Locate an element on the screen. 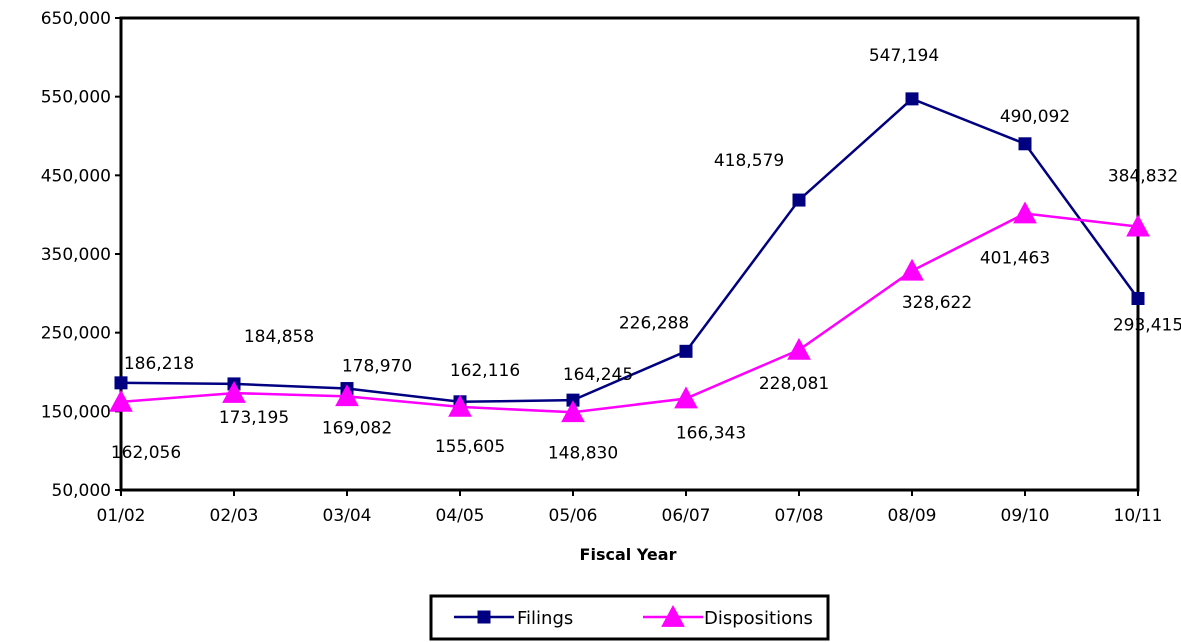 Image resolution: width=1181 pixels, height=642 pixels. filings-data-label: 418,579 is located at coordinates (749, 161).